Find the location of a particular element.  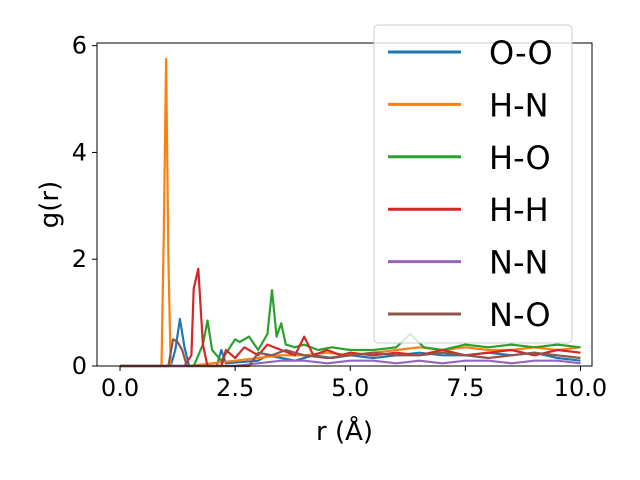

legend-label: H-H is located at coordinates (519, 210).